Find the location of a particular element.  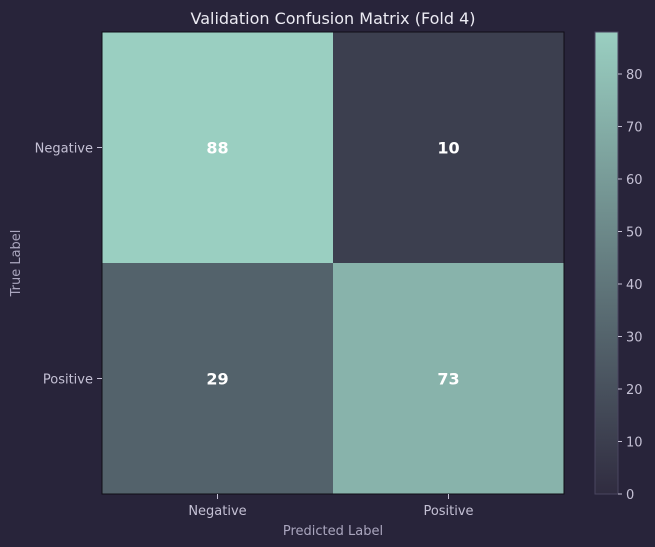

colorbar-tick-label: 60 is located at coordinates (634, 180).